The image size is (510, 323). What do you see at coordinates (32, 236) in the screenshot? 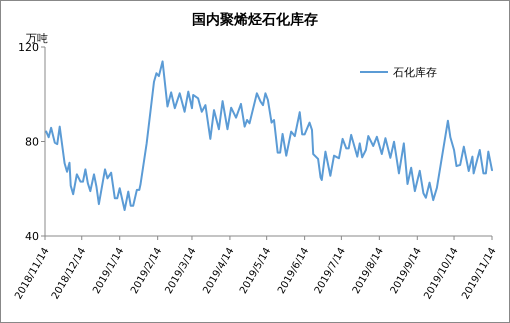
I see `y-tick-label: 40` at bounding box center [32, 236].